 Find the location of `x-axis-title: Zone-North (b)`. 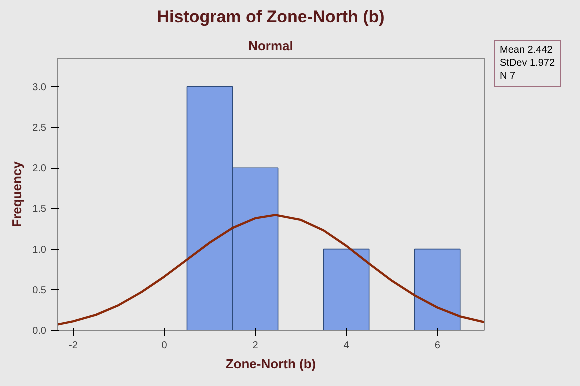

x-axis-title: Zone-North (b) is located at coordinates (271, 364).